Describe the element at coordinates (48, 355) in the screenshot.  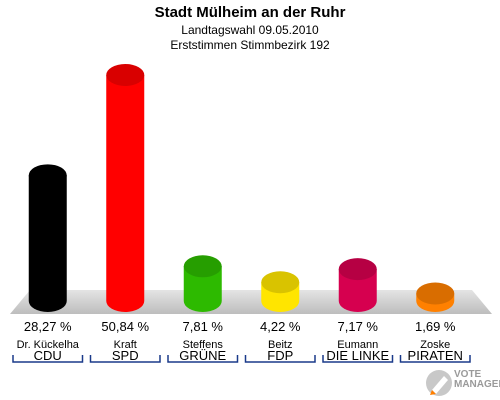
I see `party-label: CDU` at that location.